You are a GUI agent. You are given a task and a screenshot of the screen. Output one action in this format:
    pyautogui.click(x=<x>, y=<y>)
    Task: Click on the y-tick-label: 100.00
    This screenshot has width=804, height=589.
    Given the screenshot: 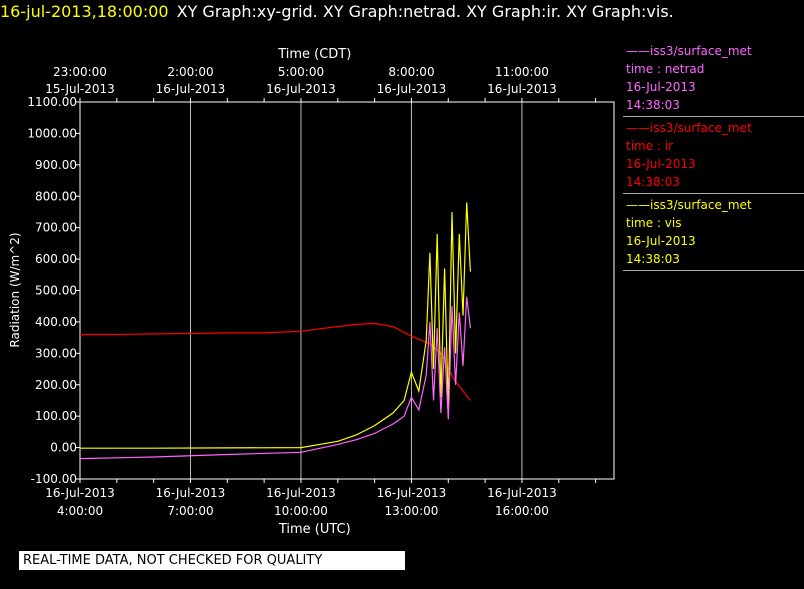 What is the action you would take?
    pyautogui.click(x=56, y=416)
    